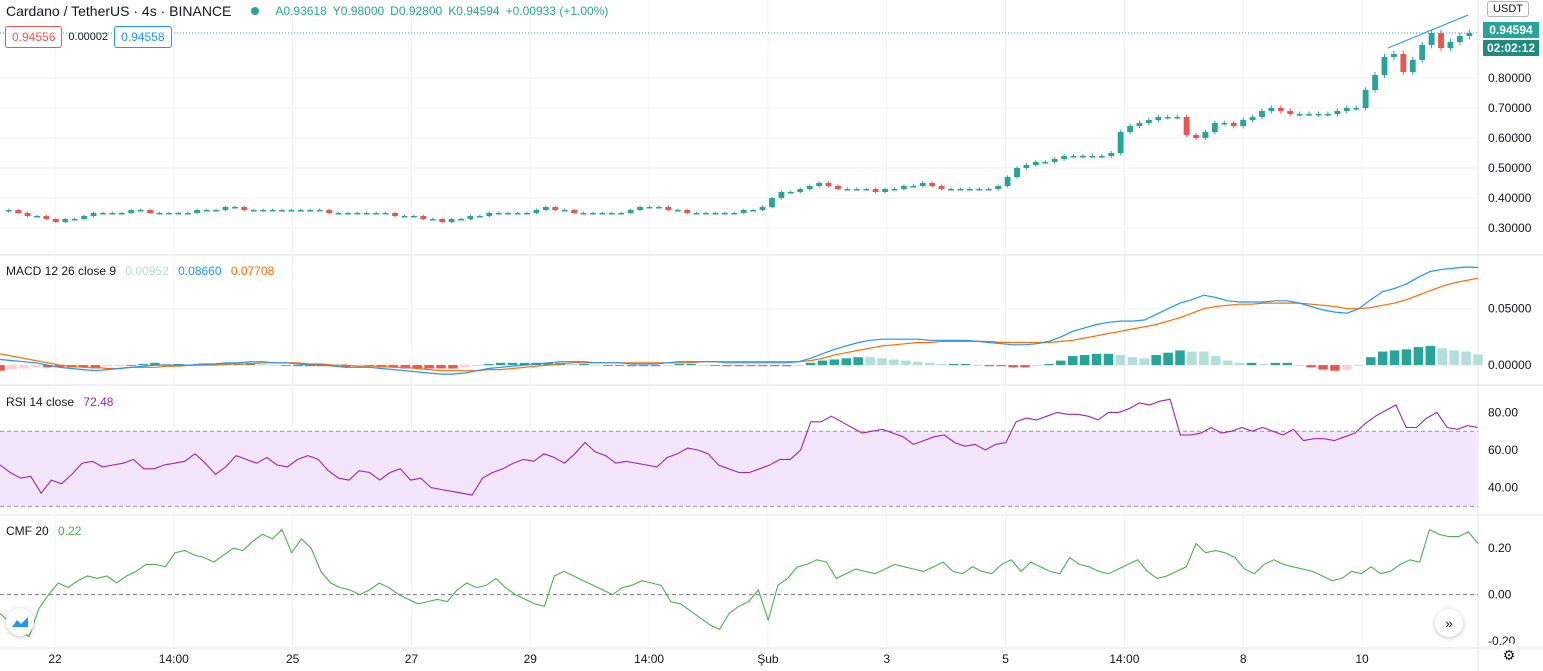  What do you see at coordinates (200, 271) in the screenshot?
I see `macd-line-value: 0.08660` at bounding box center [200, 271].